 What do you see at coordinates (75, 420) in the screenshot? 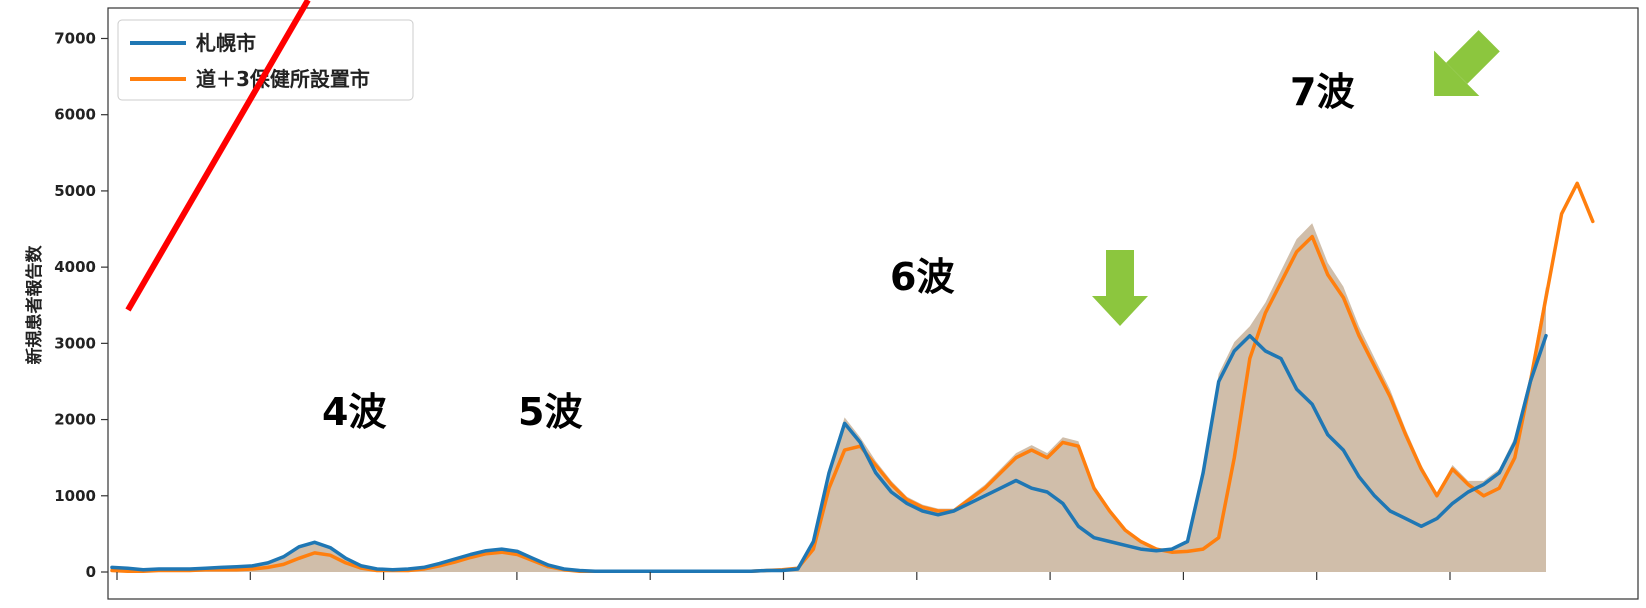
I see `y-tick-label: 2000` at bounding box center [75, 420].